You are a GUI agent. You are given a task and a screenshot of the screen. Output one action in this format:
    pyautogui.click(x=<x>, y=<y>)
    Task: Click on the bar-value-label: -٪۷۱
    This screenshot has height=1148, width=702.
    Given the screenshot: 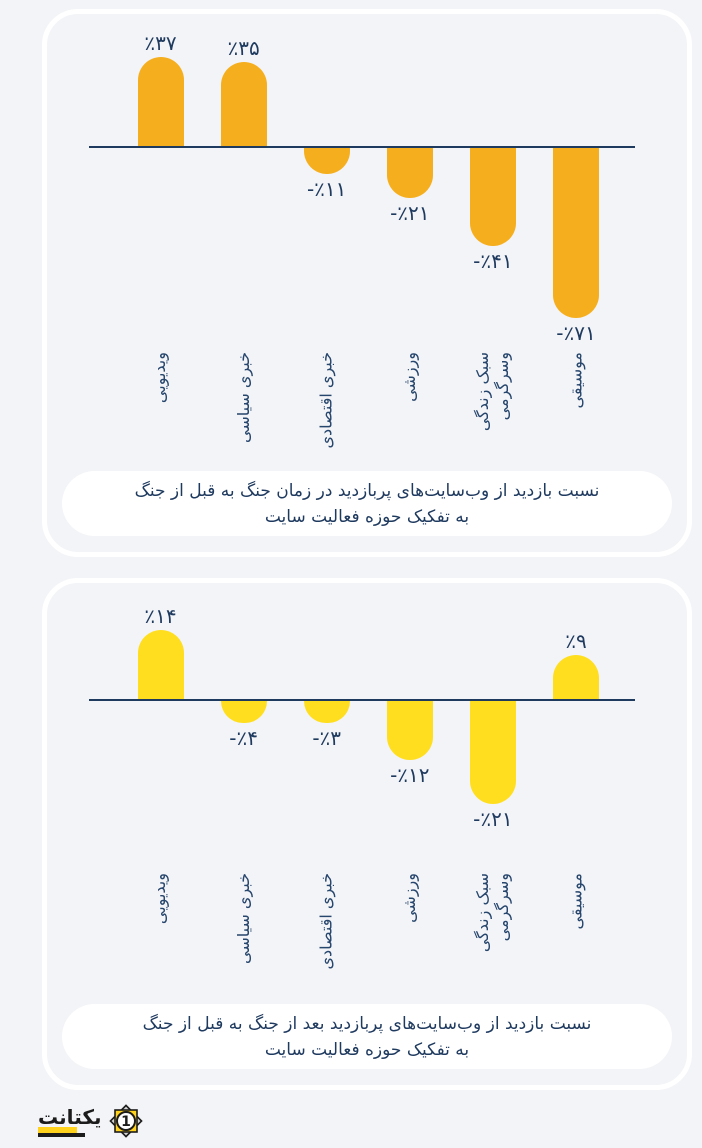 What is the action you would take?
    pyautogui.click(x=576, y=333)
    